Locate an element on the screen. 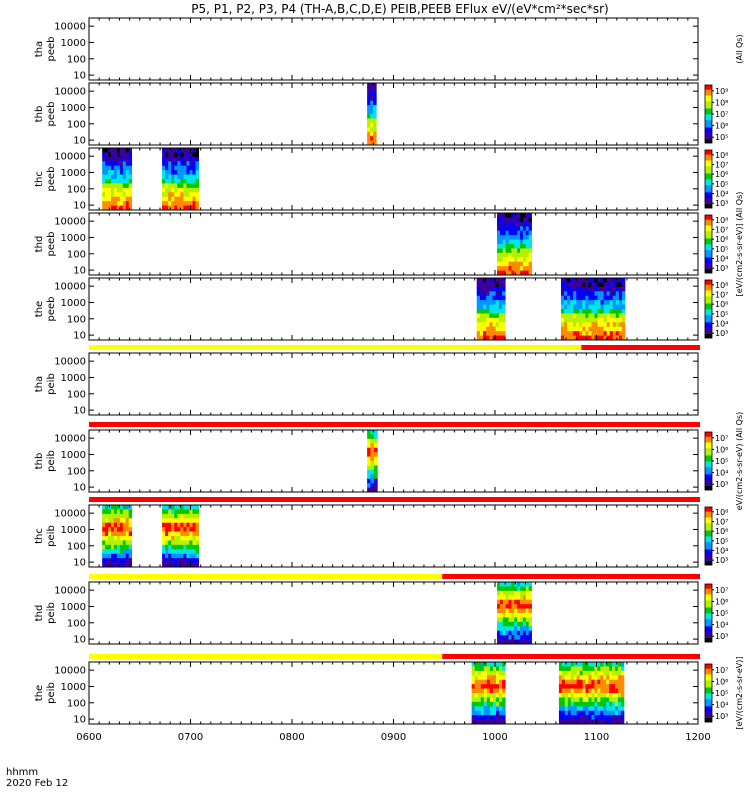 The image size is (750, 800). y-tick-label: 100 is located at coordinates (76, 189).